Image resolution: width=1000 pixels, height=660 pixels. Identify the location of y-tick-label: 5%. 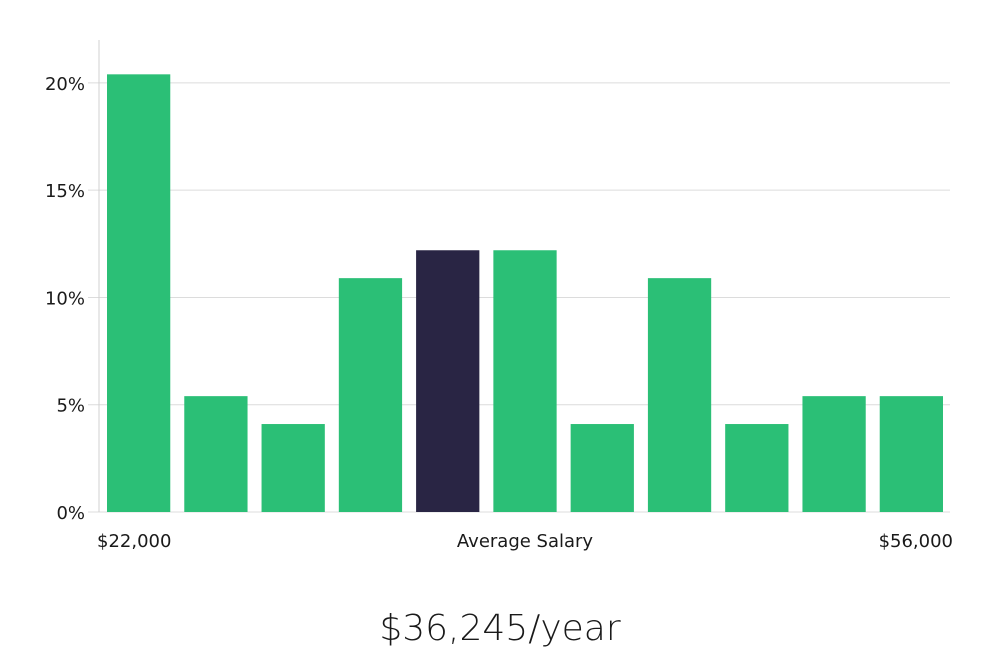
(70, 406).